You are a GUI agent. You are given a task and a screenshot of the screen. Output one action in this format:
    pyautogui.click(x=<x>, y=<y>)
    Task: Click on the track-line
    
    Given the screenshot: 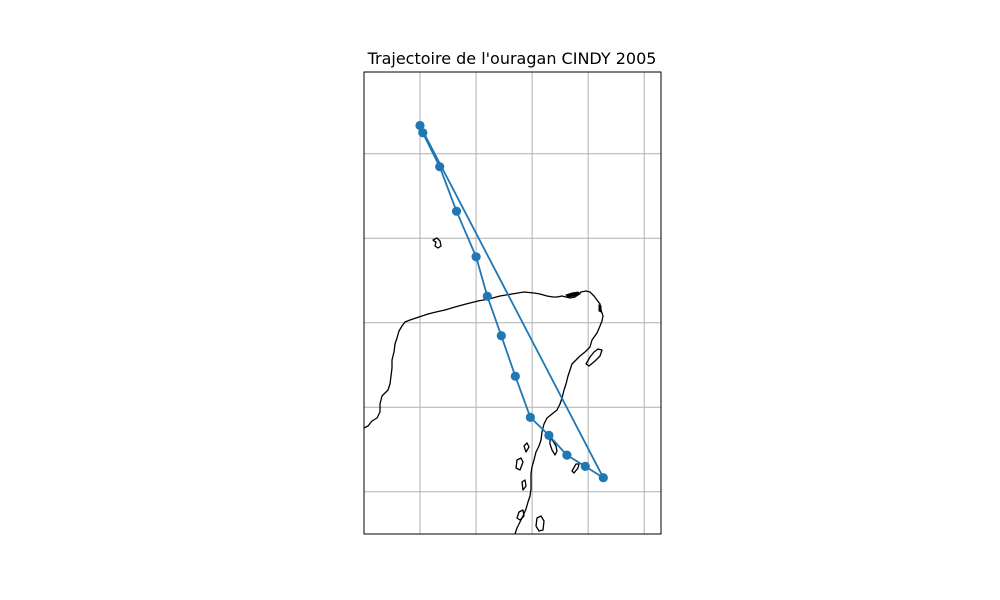 What is the action you would take?
    pyautogui.click(x=512, y=301)
    